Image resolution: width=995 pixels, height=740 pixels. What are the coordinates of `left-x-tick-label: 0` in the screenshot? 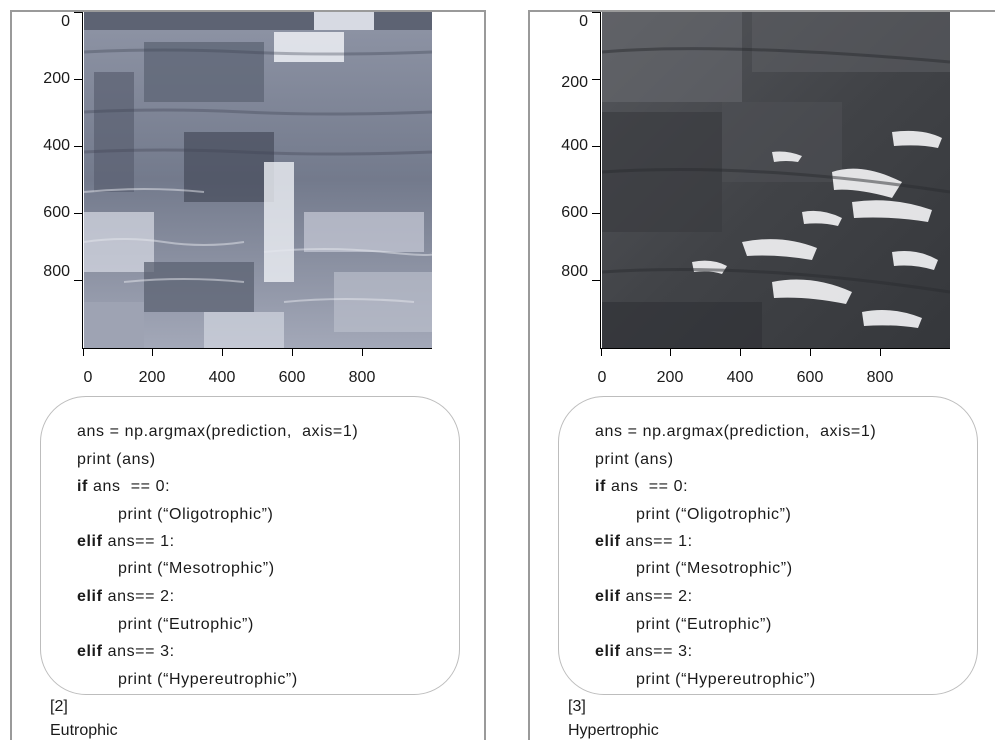 It's located at (88, 377).